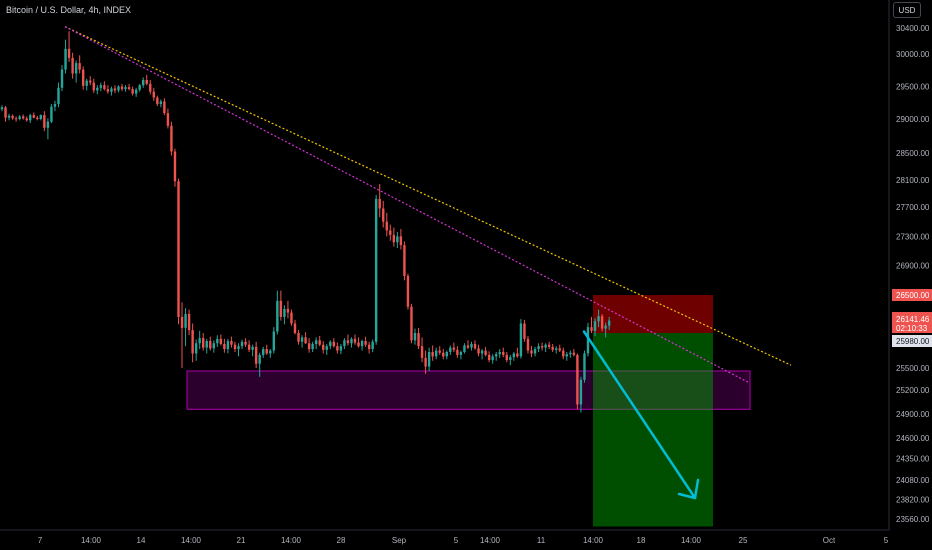 This screenshot has width=932, height=550. I want to click on countdown-label: 02:10:33, so click(912, 328).